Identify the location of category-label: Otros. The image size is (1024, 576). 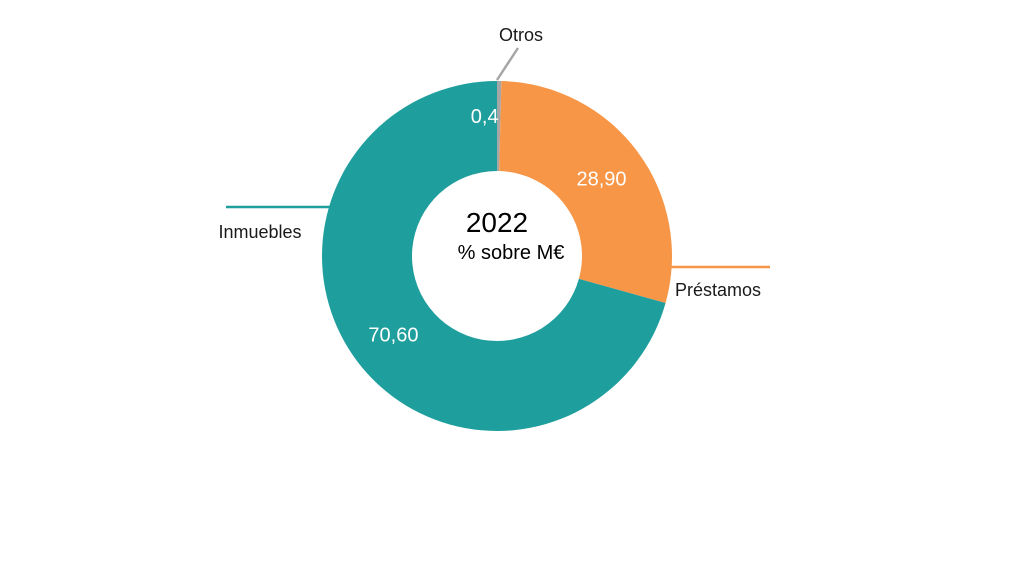
(521, 35).